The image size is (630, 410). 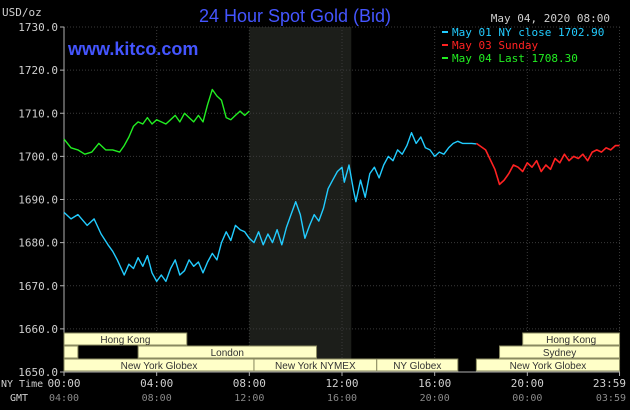 What do you see at coordinates (156, 383) in the screenshot?
I see `x-tick-label-ny-1: 04:00` at bounding box center [156, 383].